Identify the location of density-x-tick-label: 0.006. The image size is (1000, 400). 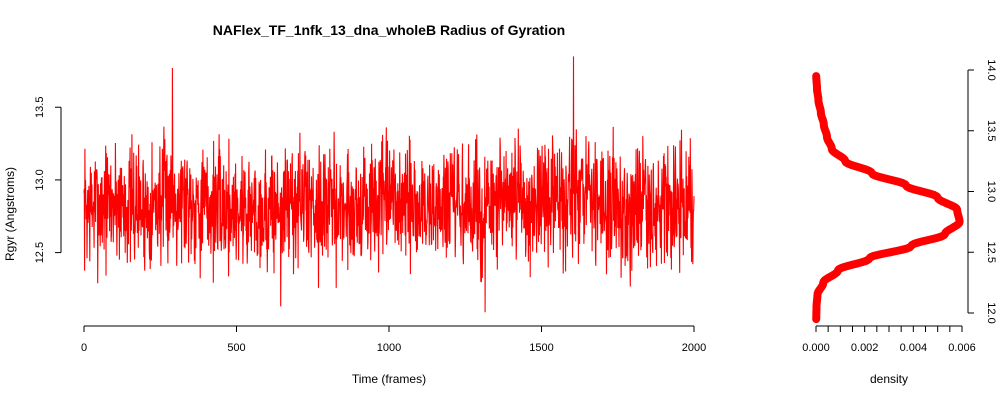
(962, 348).